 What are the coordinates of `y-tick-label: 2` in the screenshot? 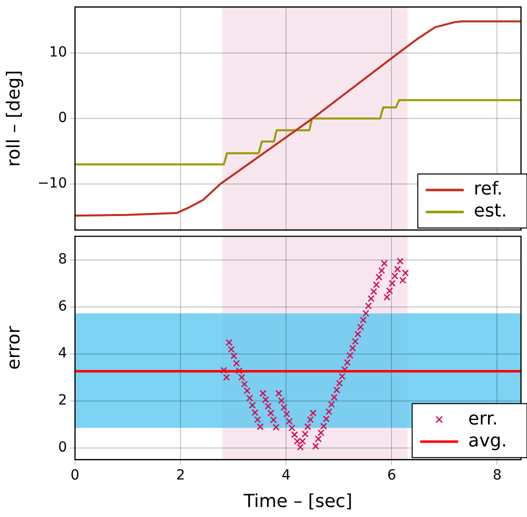 It's located at (62, 400).